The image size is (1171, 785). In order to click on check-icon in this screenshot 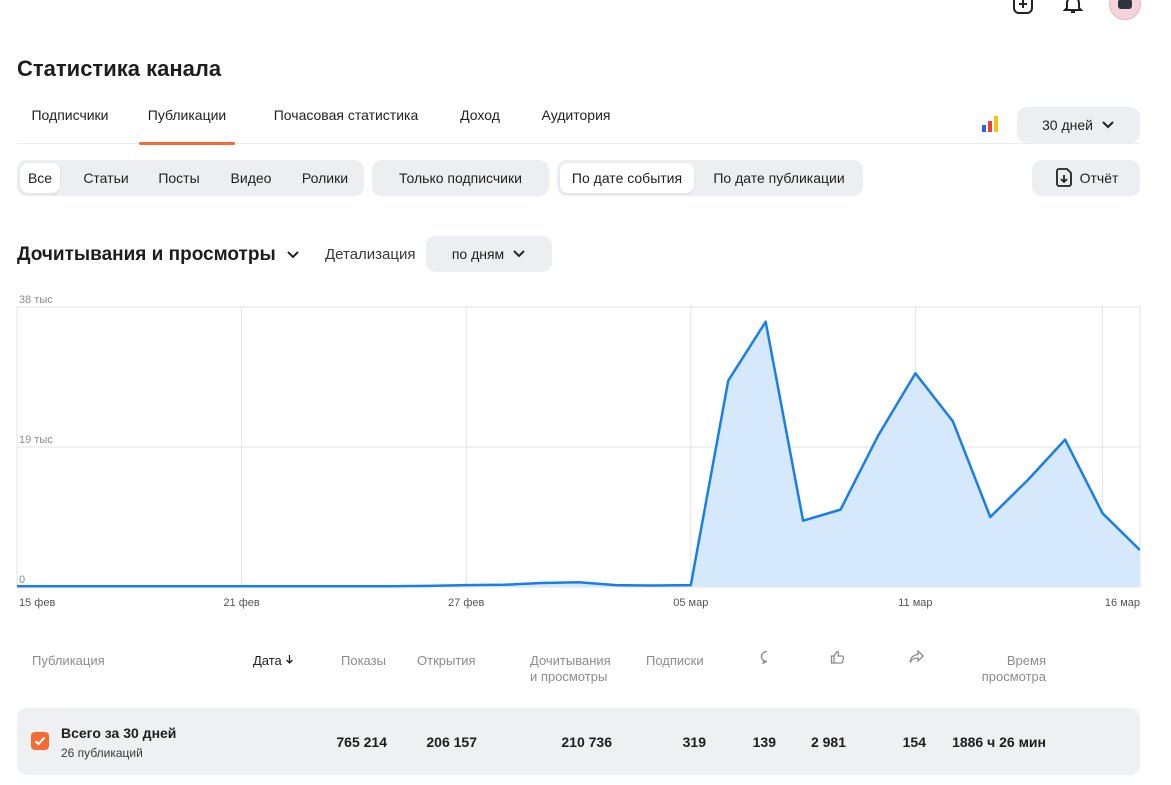, I will do `click(40, 741)`.